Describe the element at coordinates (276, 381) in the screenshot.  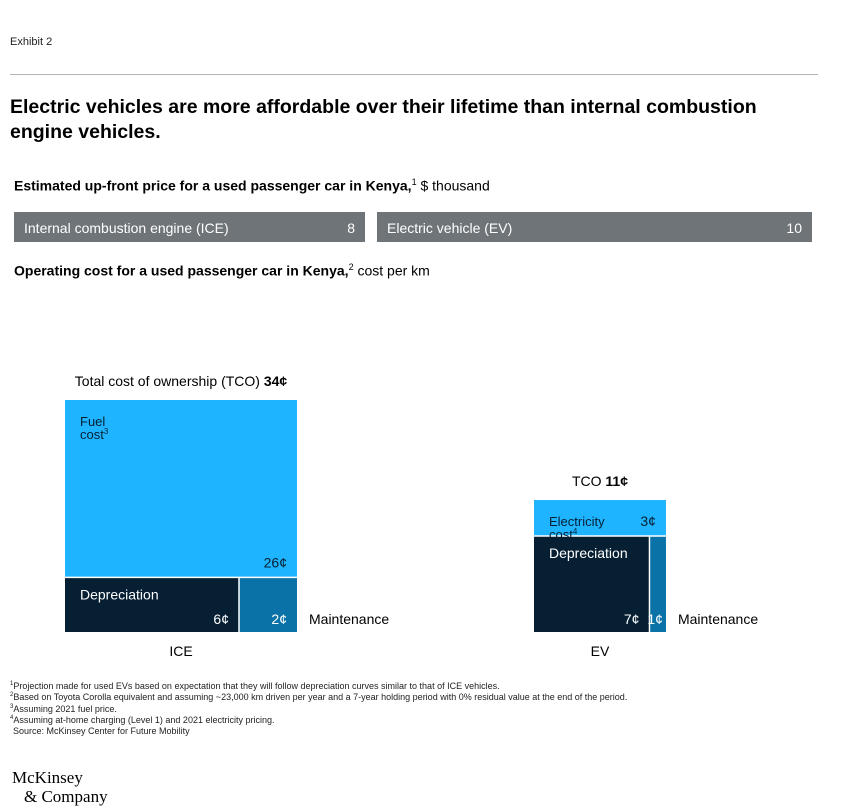
I see `ice-tco-value: 34¢` at that location.